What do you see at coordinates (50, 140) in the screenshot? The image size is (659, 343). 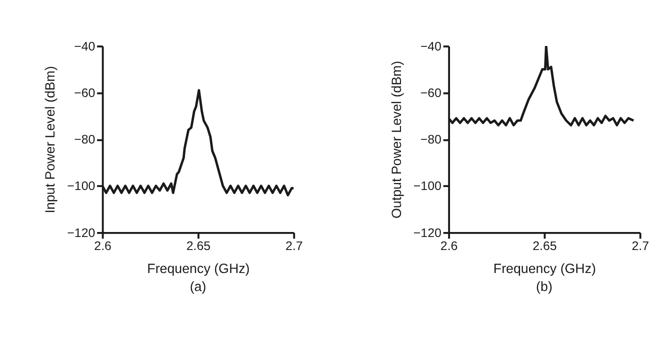 I see `y-axis-title: Input Power Level (dBm)` at bounding box center [50, 140].